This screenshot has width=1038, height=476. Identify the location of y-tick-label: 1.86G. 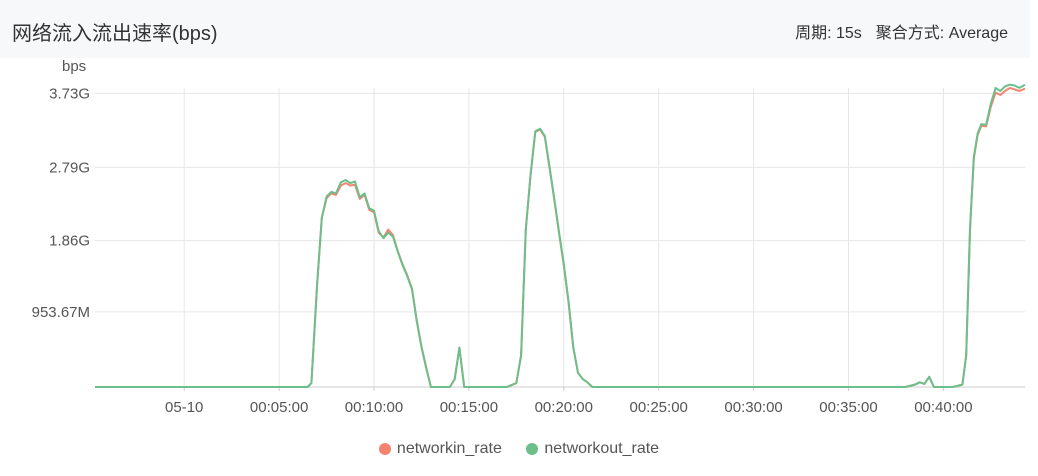
(69, 241).